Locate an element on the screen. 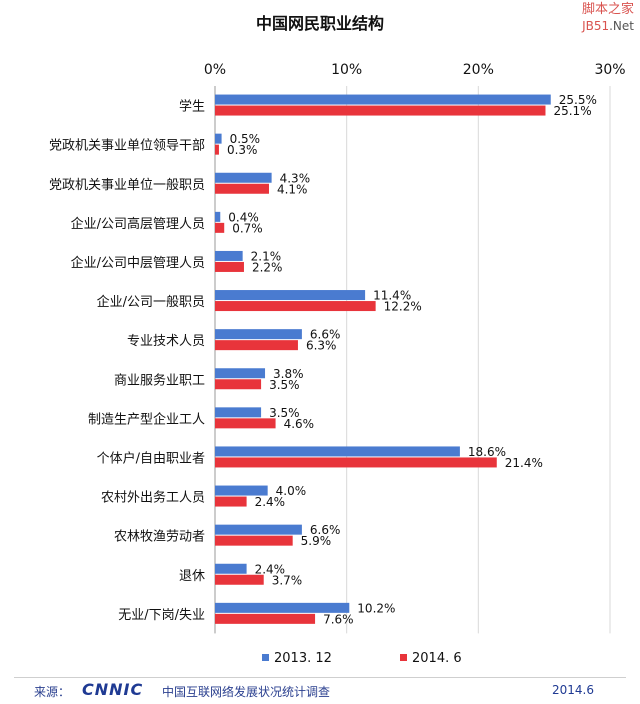  category-label: 商业服务业职工 is located at coordinates (159, 380).